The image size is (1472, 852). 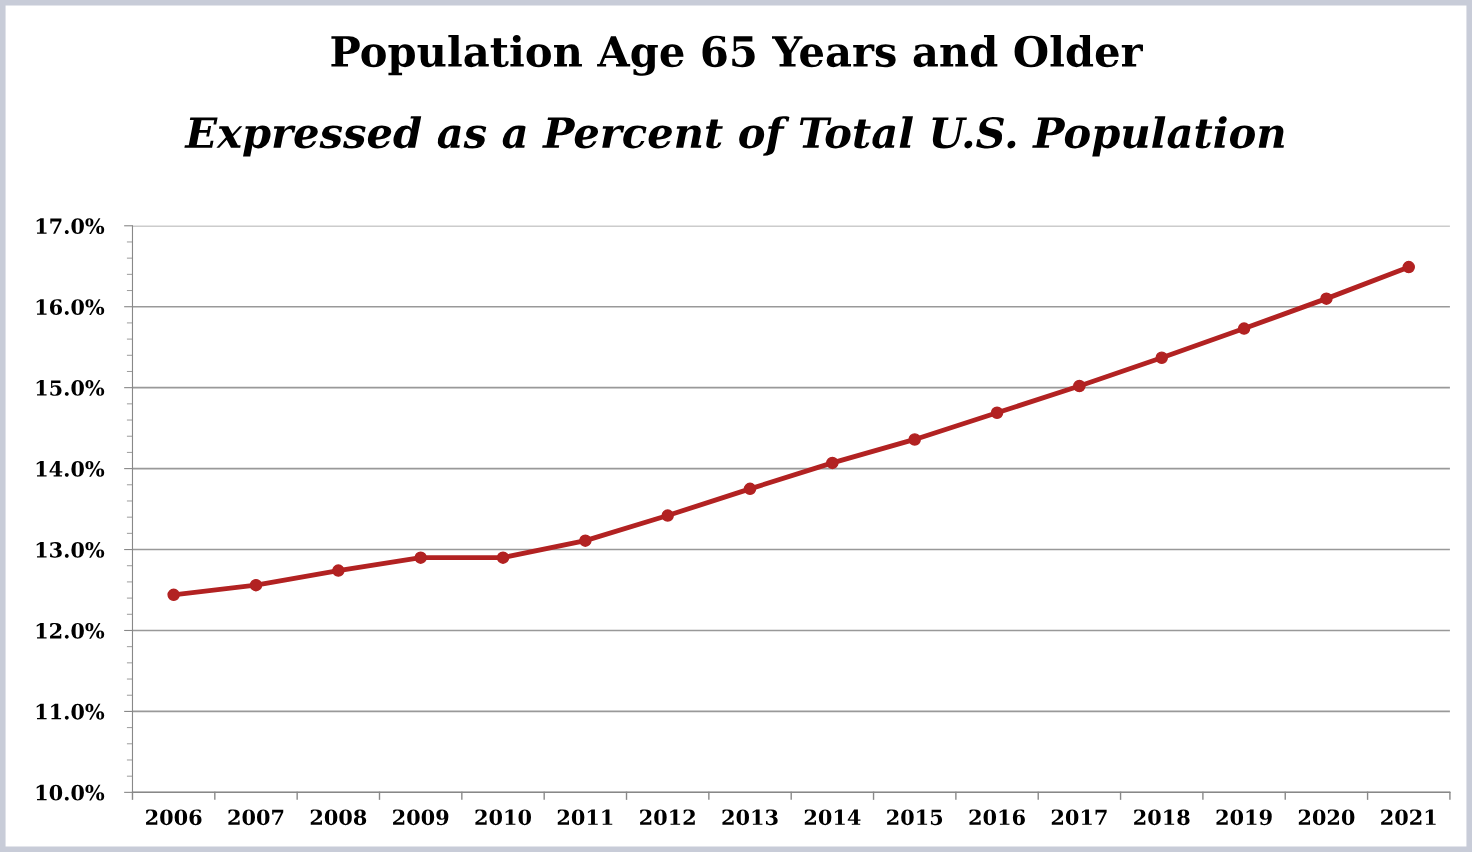 What do you see at coordinates (70, 630) in the screenshot?
I see `y-tick-label: 12.0%` at bounding box center [70, 630].